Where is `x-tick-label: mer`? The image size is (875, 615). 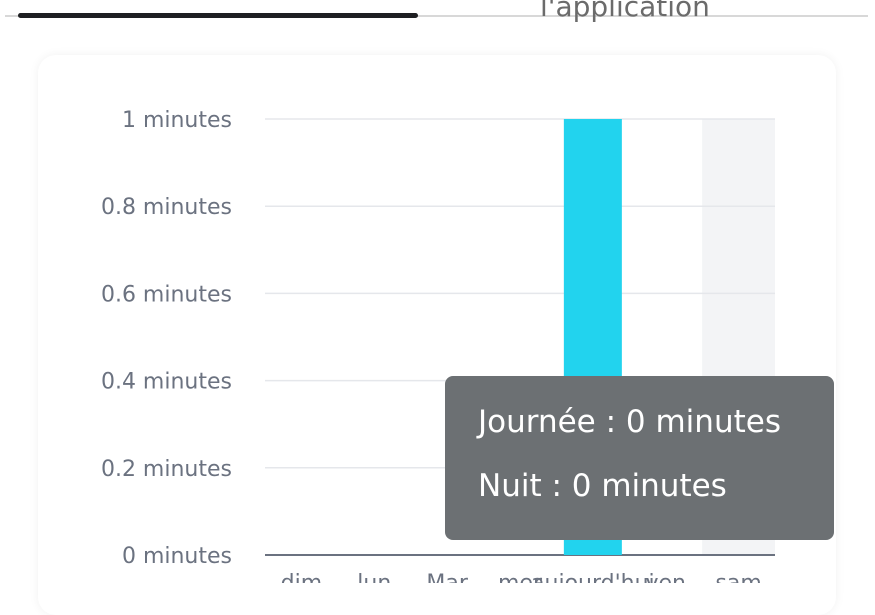 x-tick-label: mer is located at coordinates (520, 577).